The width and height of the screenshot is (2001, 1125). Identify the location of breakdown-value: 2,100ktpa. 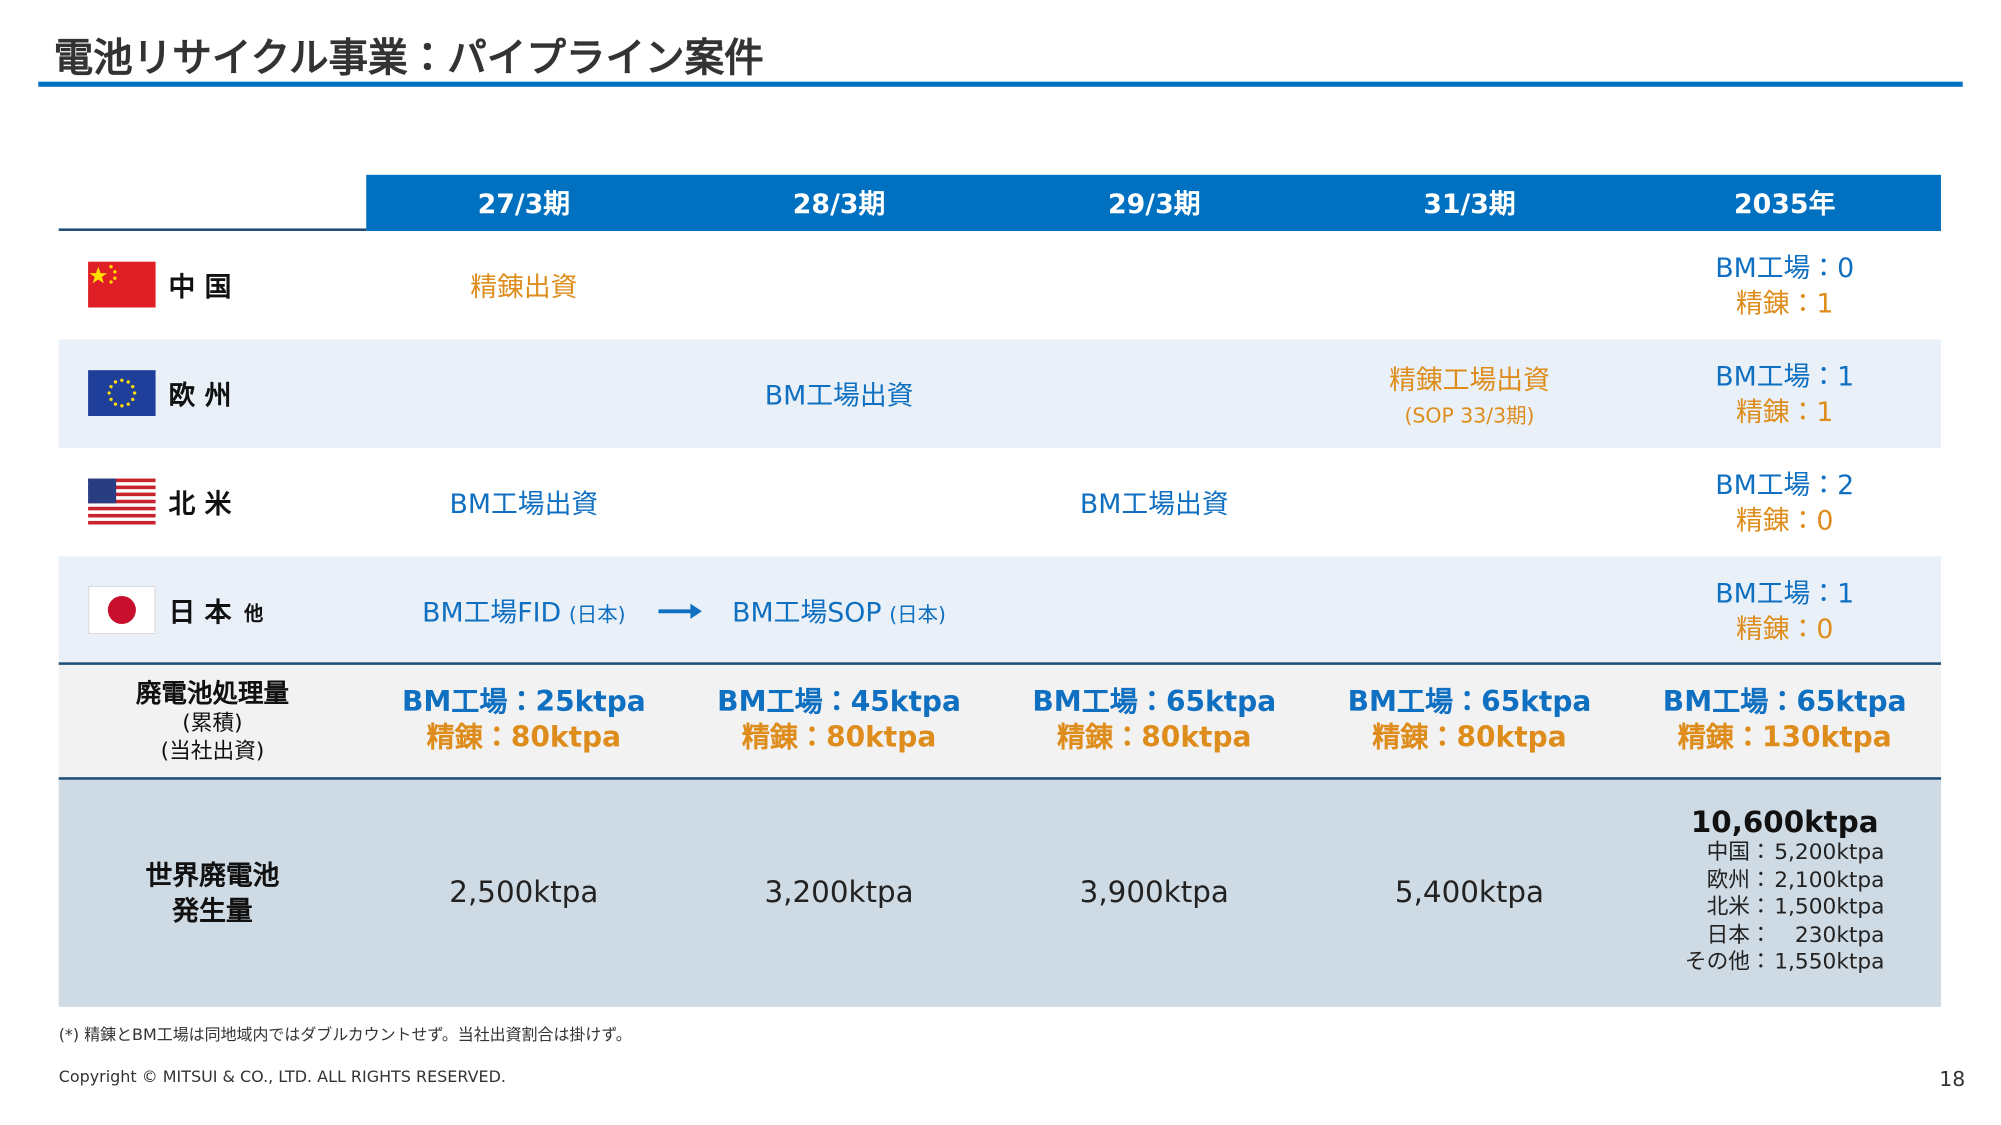
(1829, 880).